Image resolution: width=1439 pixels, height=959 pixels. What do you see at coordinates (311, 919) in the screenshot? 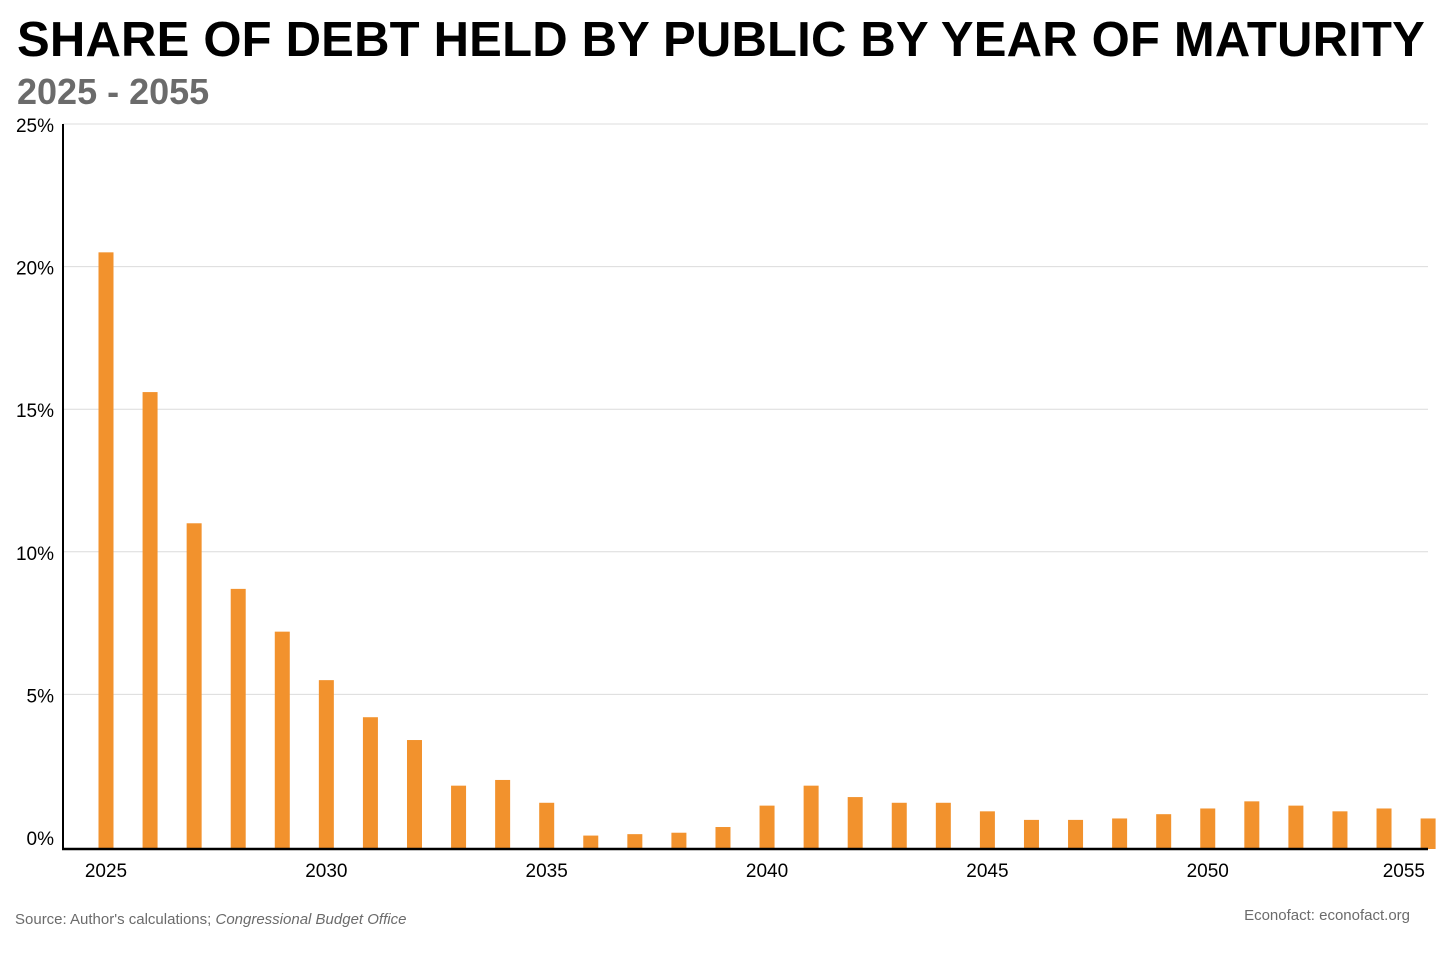
I see `source-publisher: Congressional Budget Office` at bounding box center [311, 919].